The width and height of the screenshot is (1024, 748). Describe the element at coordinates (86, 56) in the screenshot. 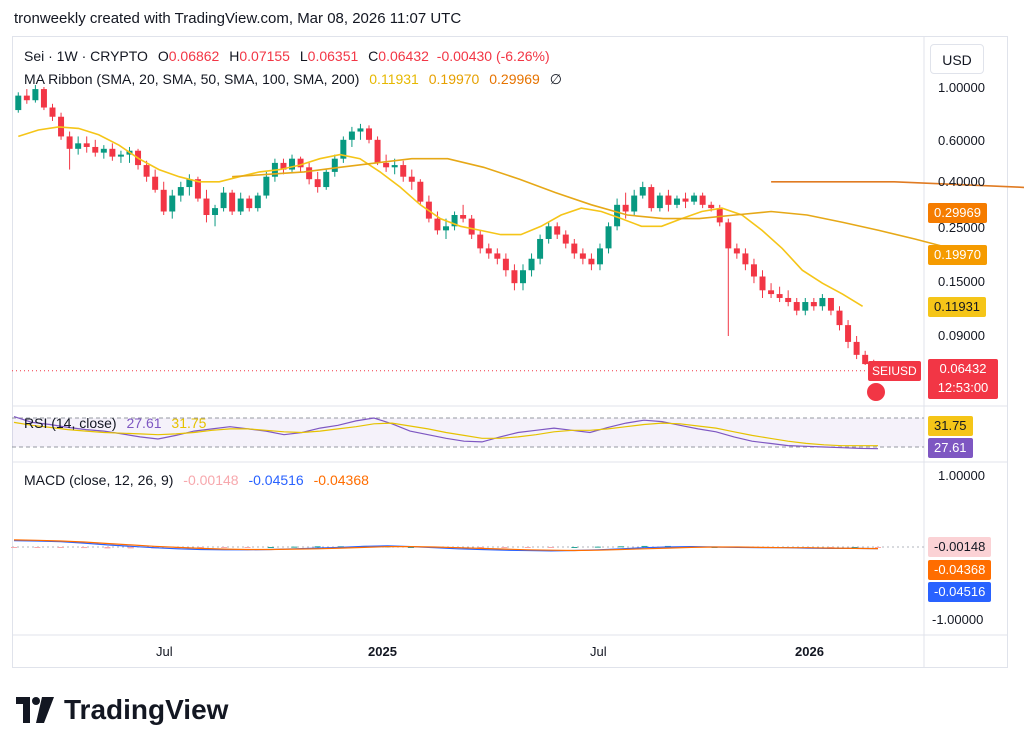

I see `symbol-name: Sei · 1W · CRYPTO` at that location.